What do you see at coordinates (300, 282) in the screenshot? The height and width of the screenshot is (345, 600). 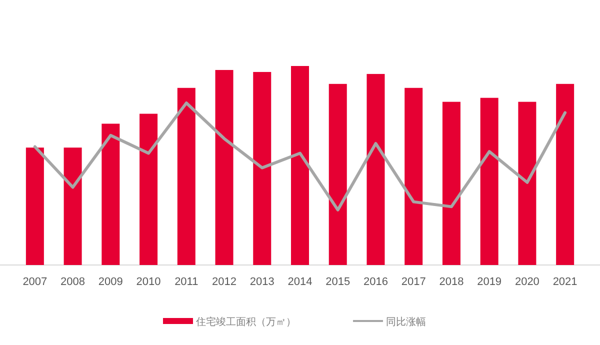 I see `x-tick-label: 2014` at bounding box center [300, 282].